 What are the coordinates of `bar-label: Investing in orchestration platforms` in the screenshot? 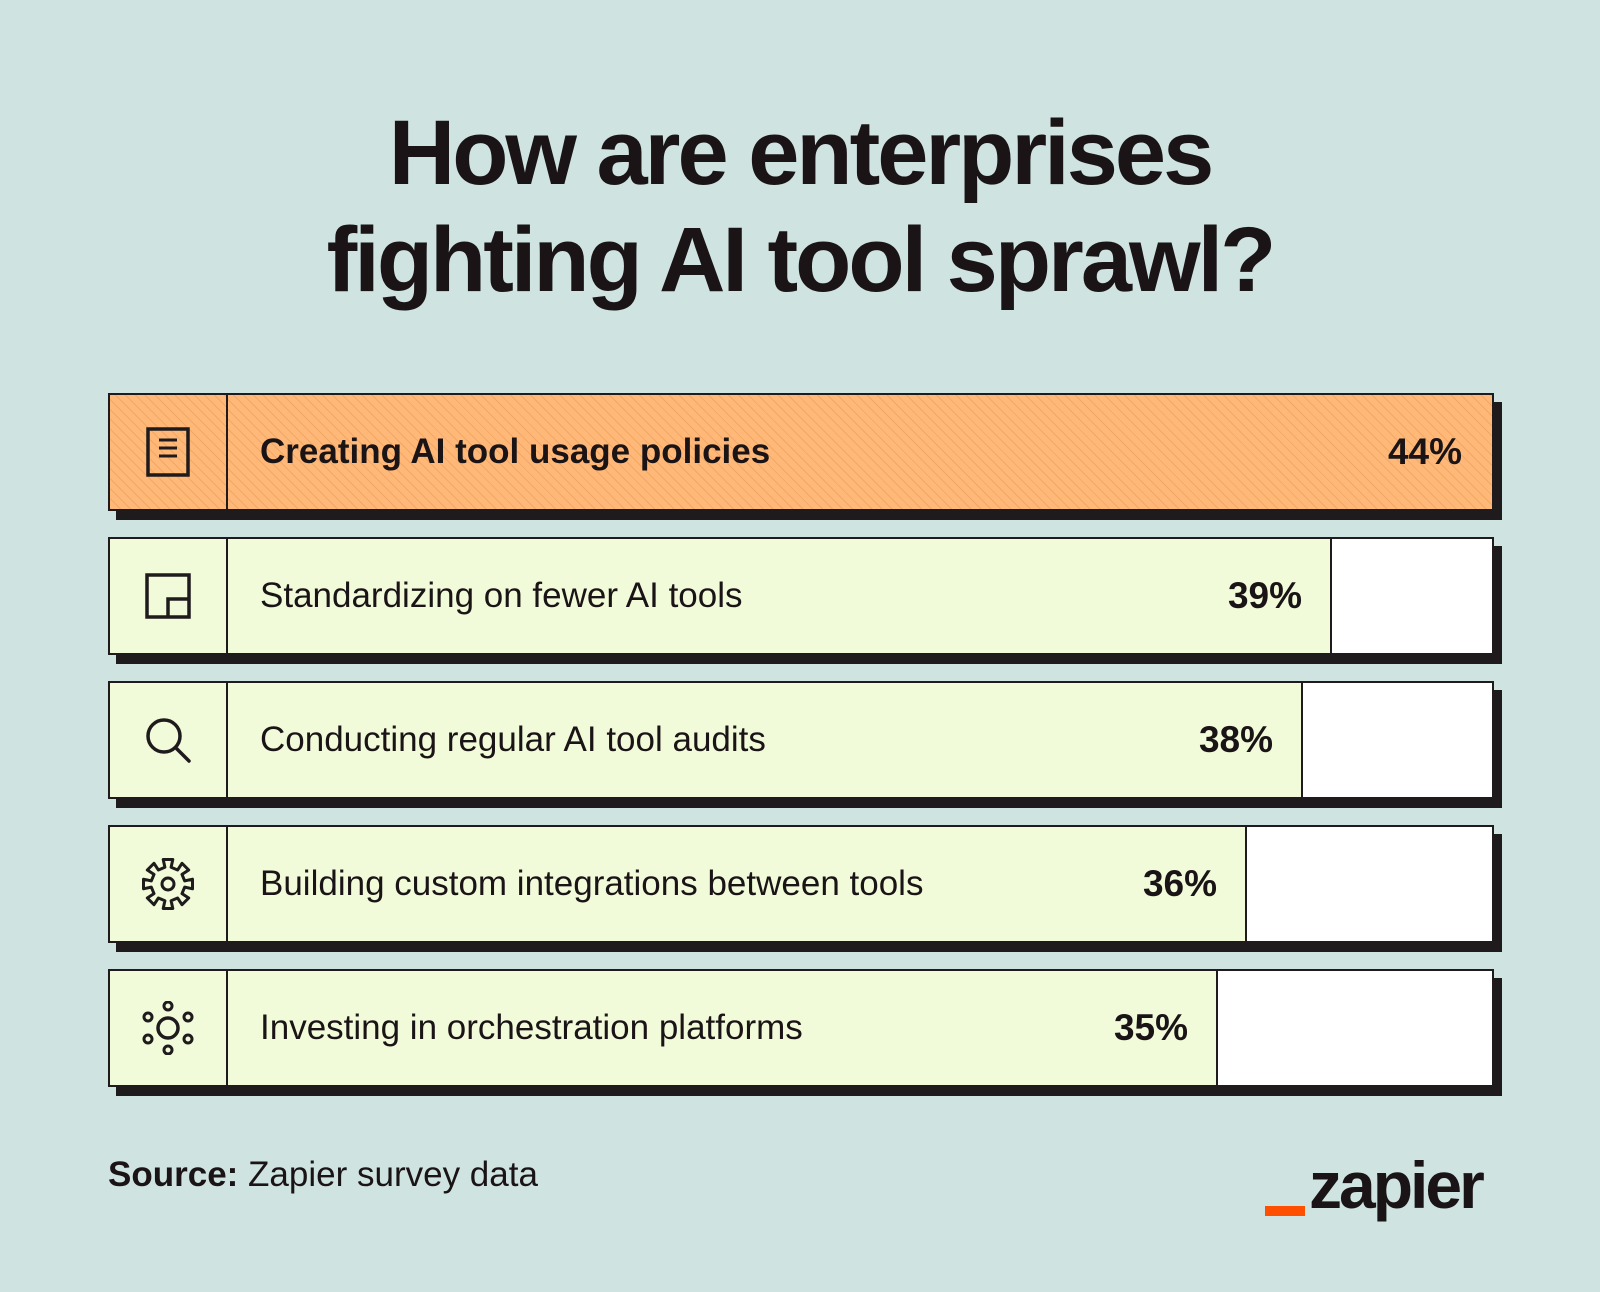 It's located at (531, 1027).